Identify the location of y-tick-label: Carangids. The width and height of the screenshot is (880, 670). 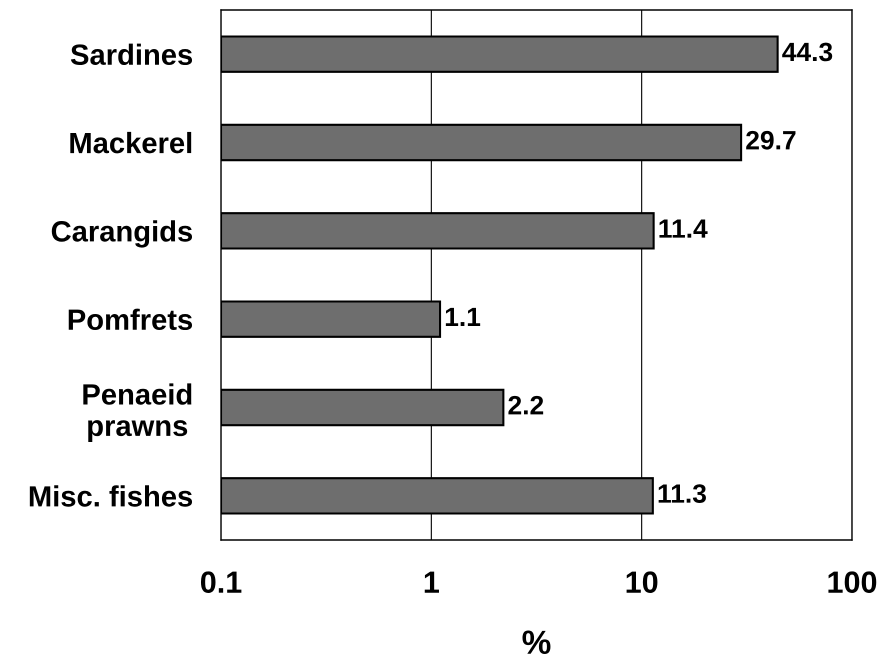
(122, 234).